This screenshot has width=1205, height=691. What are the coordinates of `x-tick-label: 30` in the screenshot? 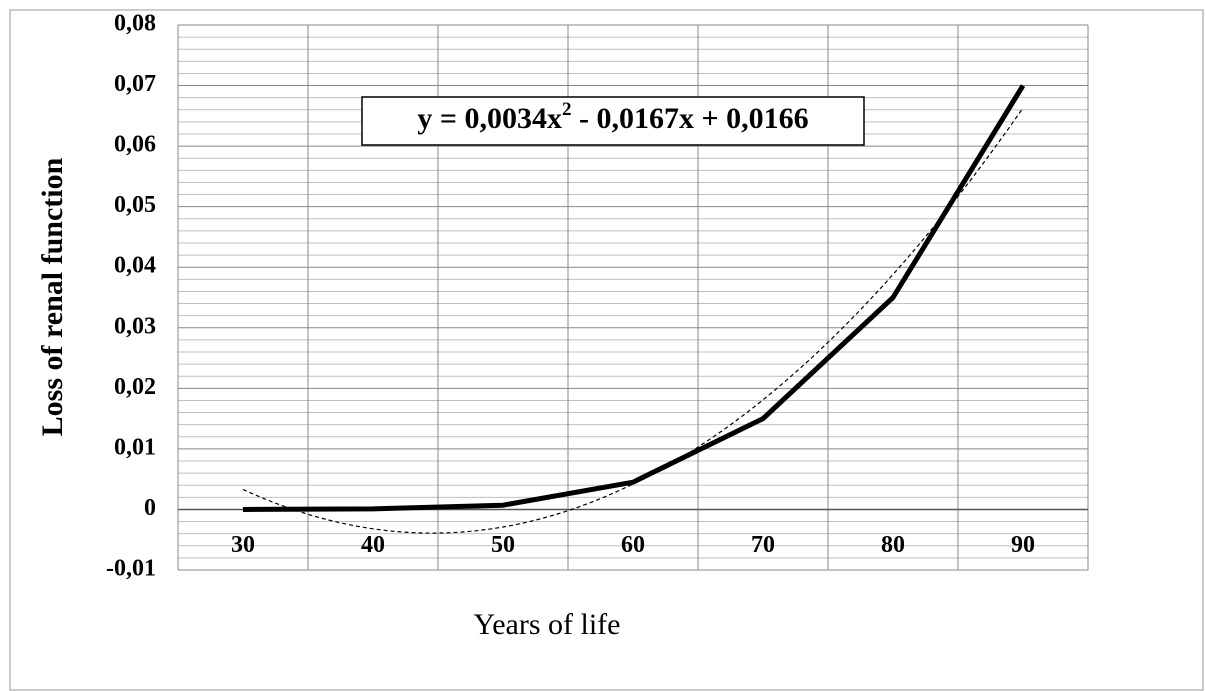 It's located at (243, 545).